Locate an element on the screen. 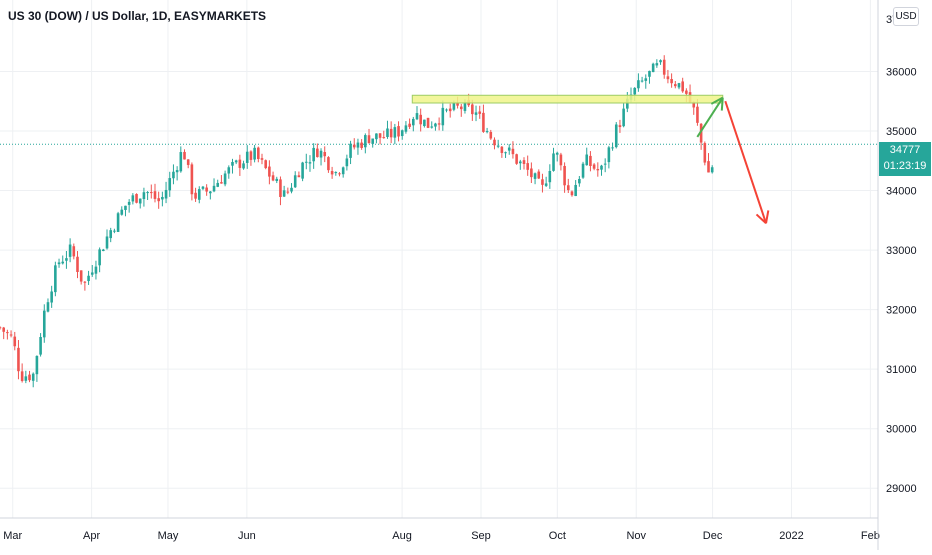 This screenshot has height=555, width=932. red-arrow-head is located at coordinates (761, 219).